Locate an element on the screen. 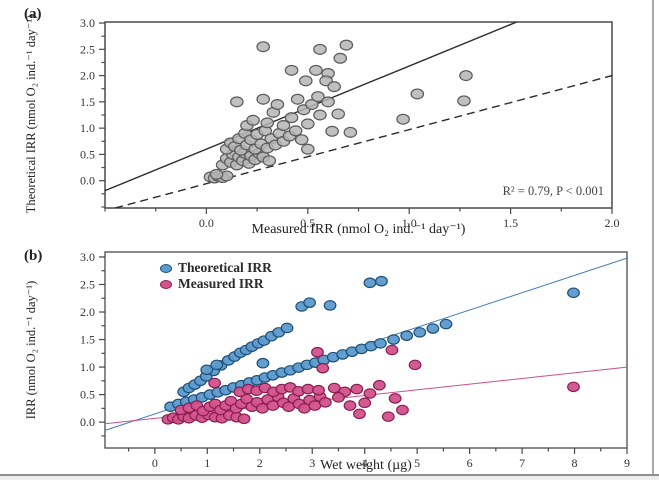  panel-a-y-axis-label: Theoretical IRR (nmol O₂ ind.⁻¹ day⁻¹) is located at coordinates (31, 114).